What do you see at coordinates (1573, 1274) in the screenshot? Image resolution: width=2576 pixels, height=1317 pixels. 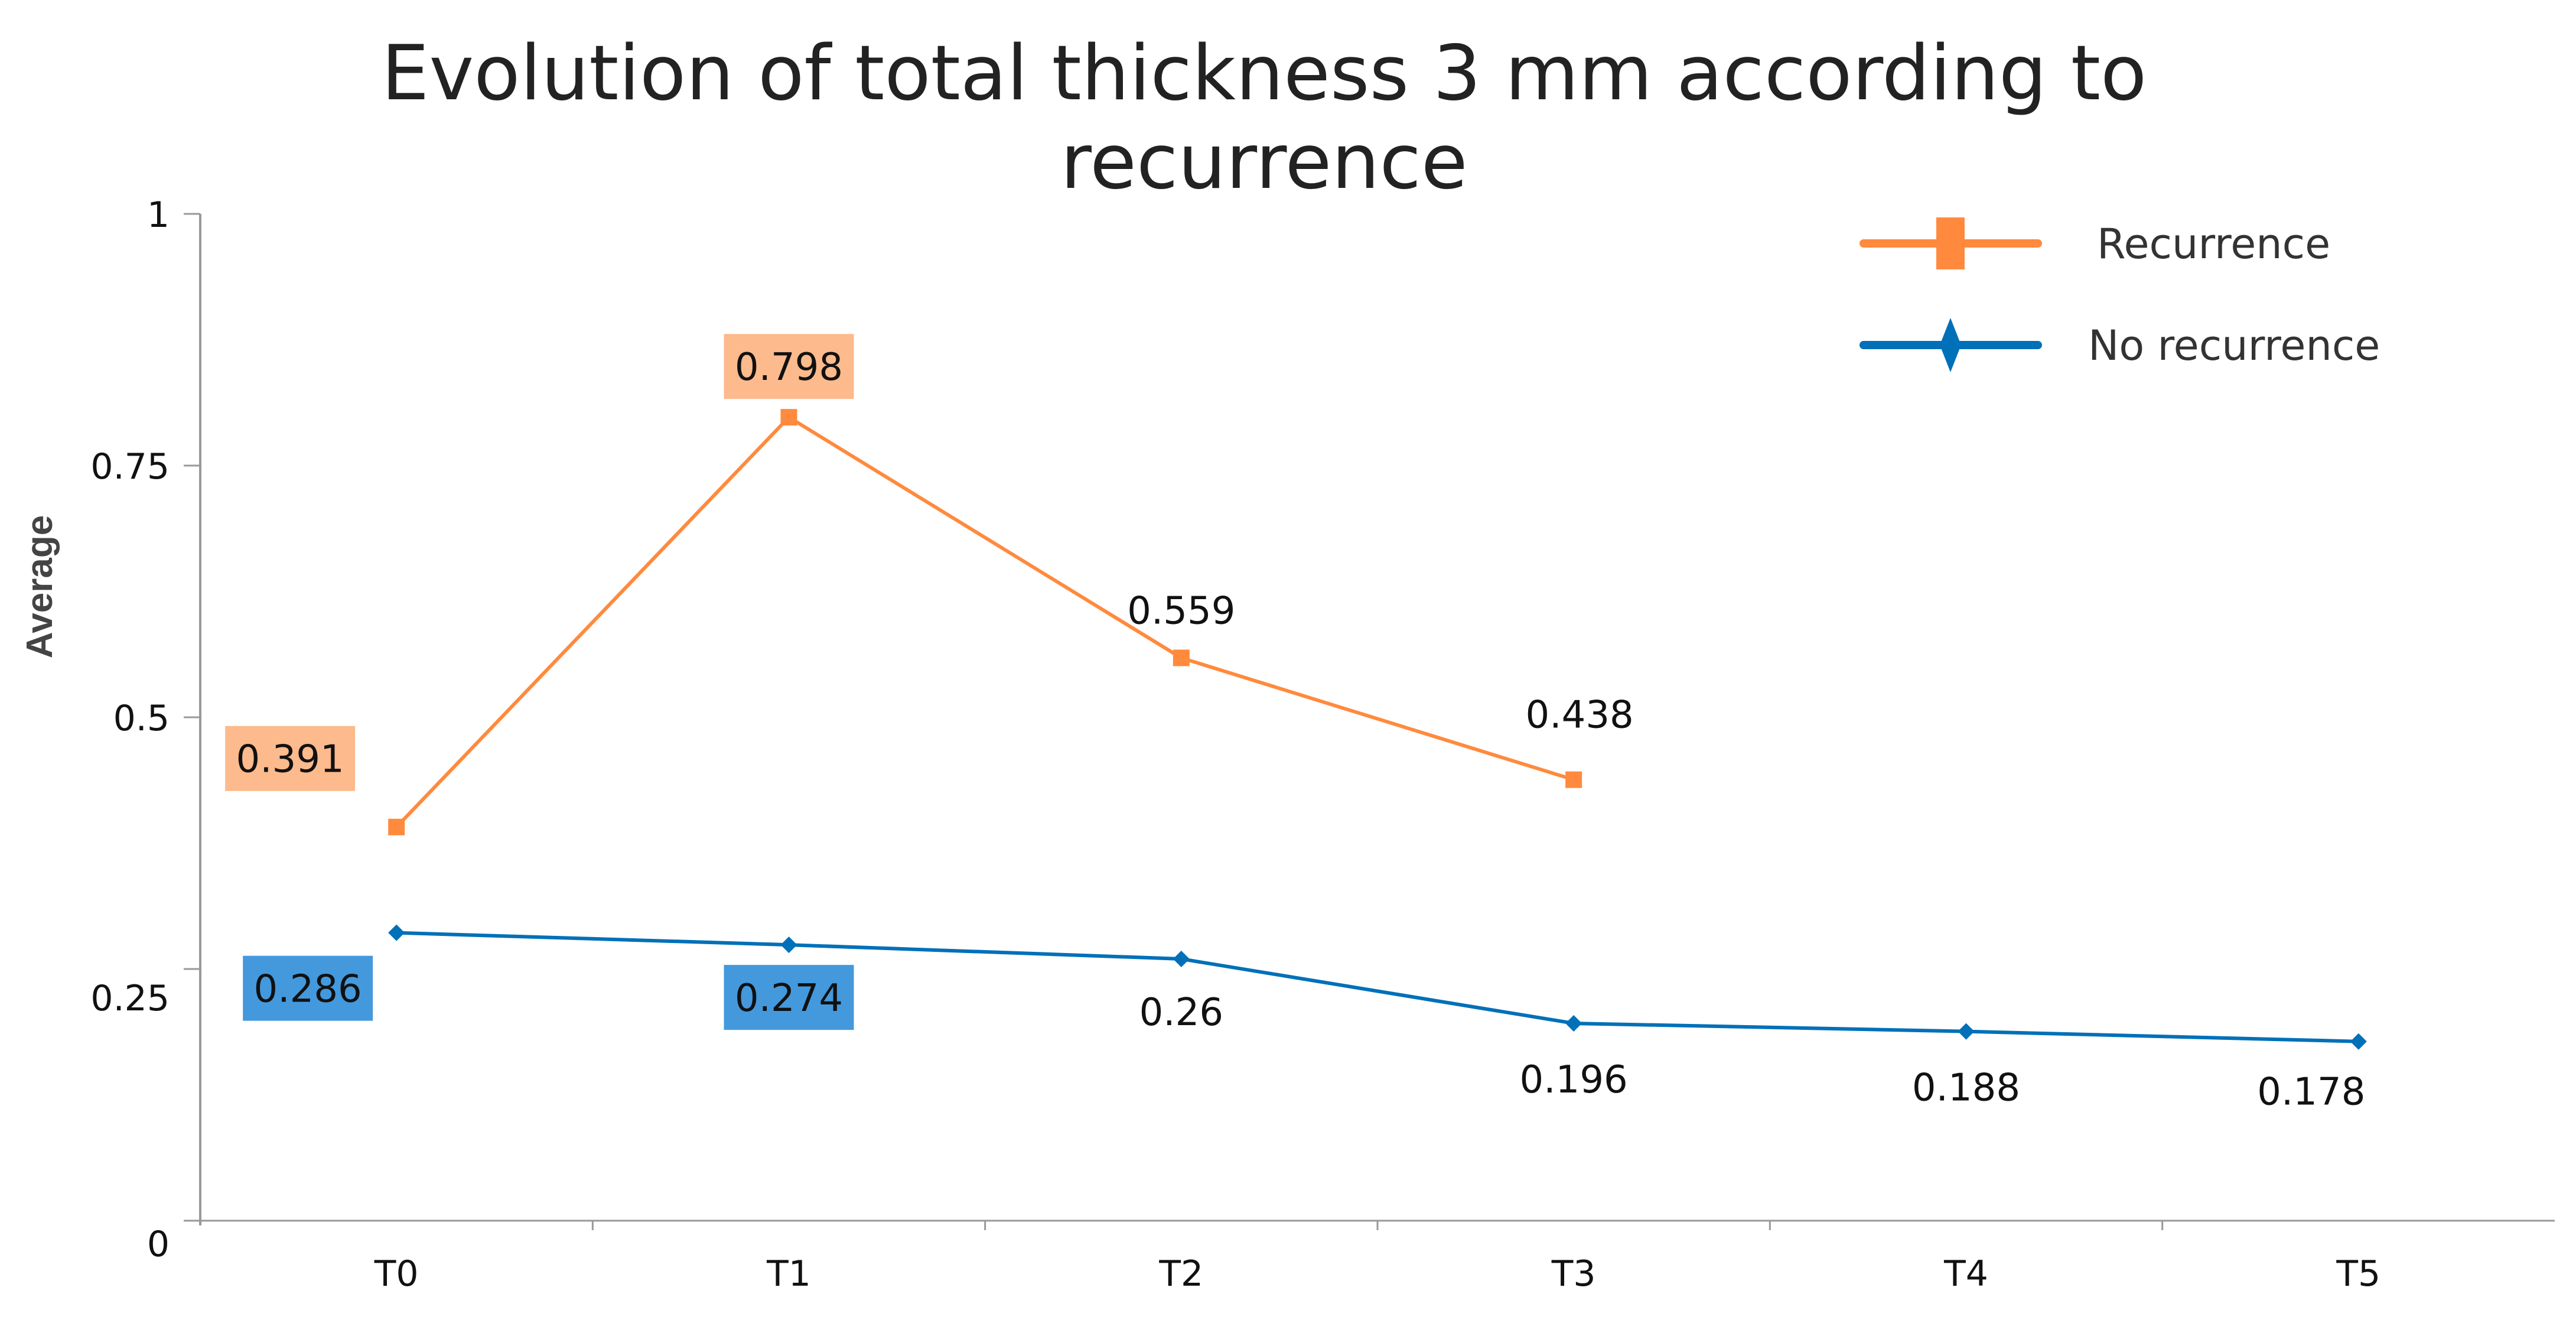 I see `x-tick-label: T3` at bounding box center [1573, 1274].